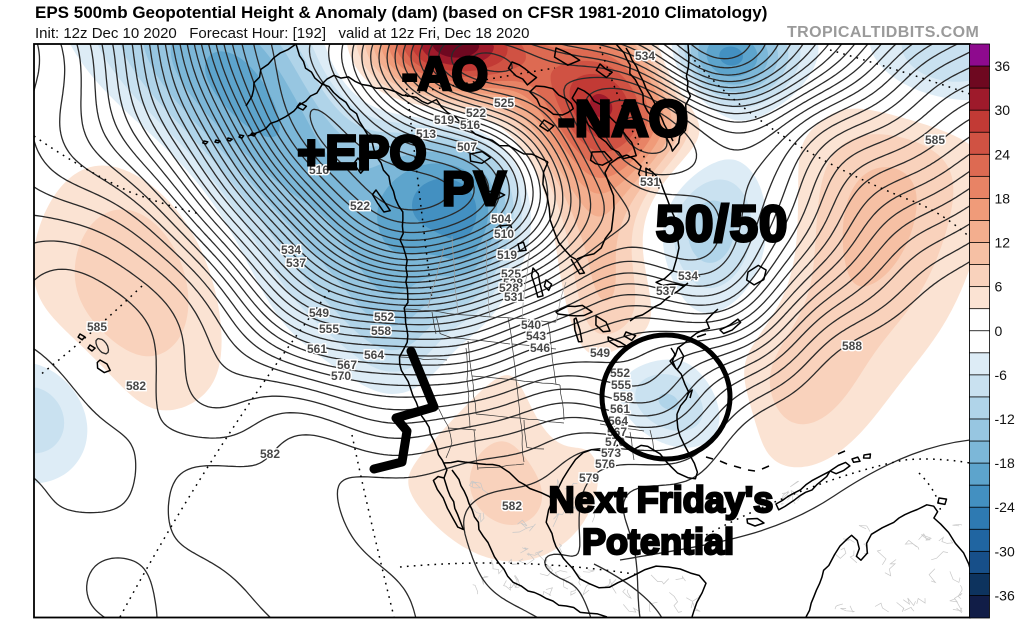 The width and height of the screenshot is (1024, 638). What do you see at coordinates (445, 73) in the screenshot?
I see `svg-text: -AO` at bounding box center [445, 73].